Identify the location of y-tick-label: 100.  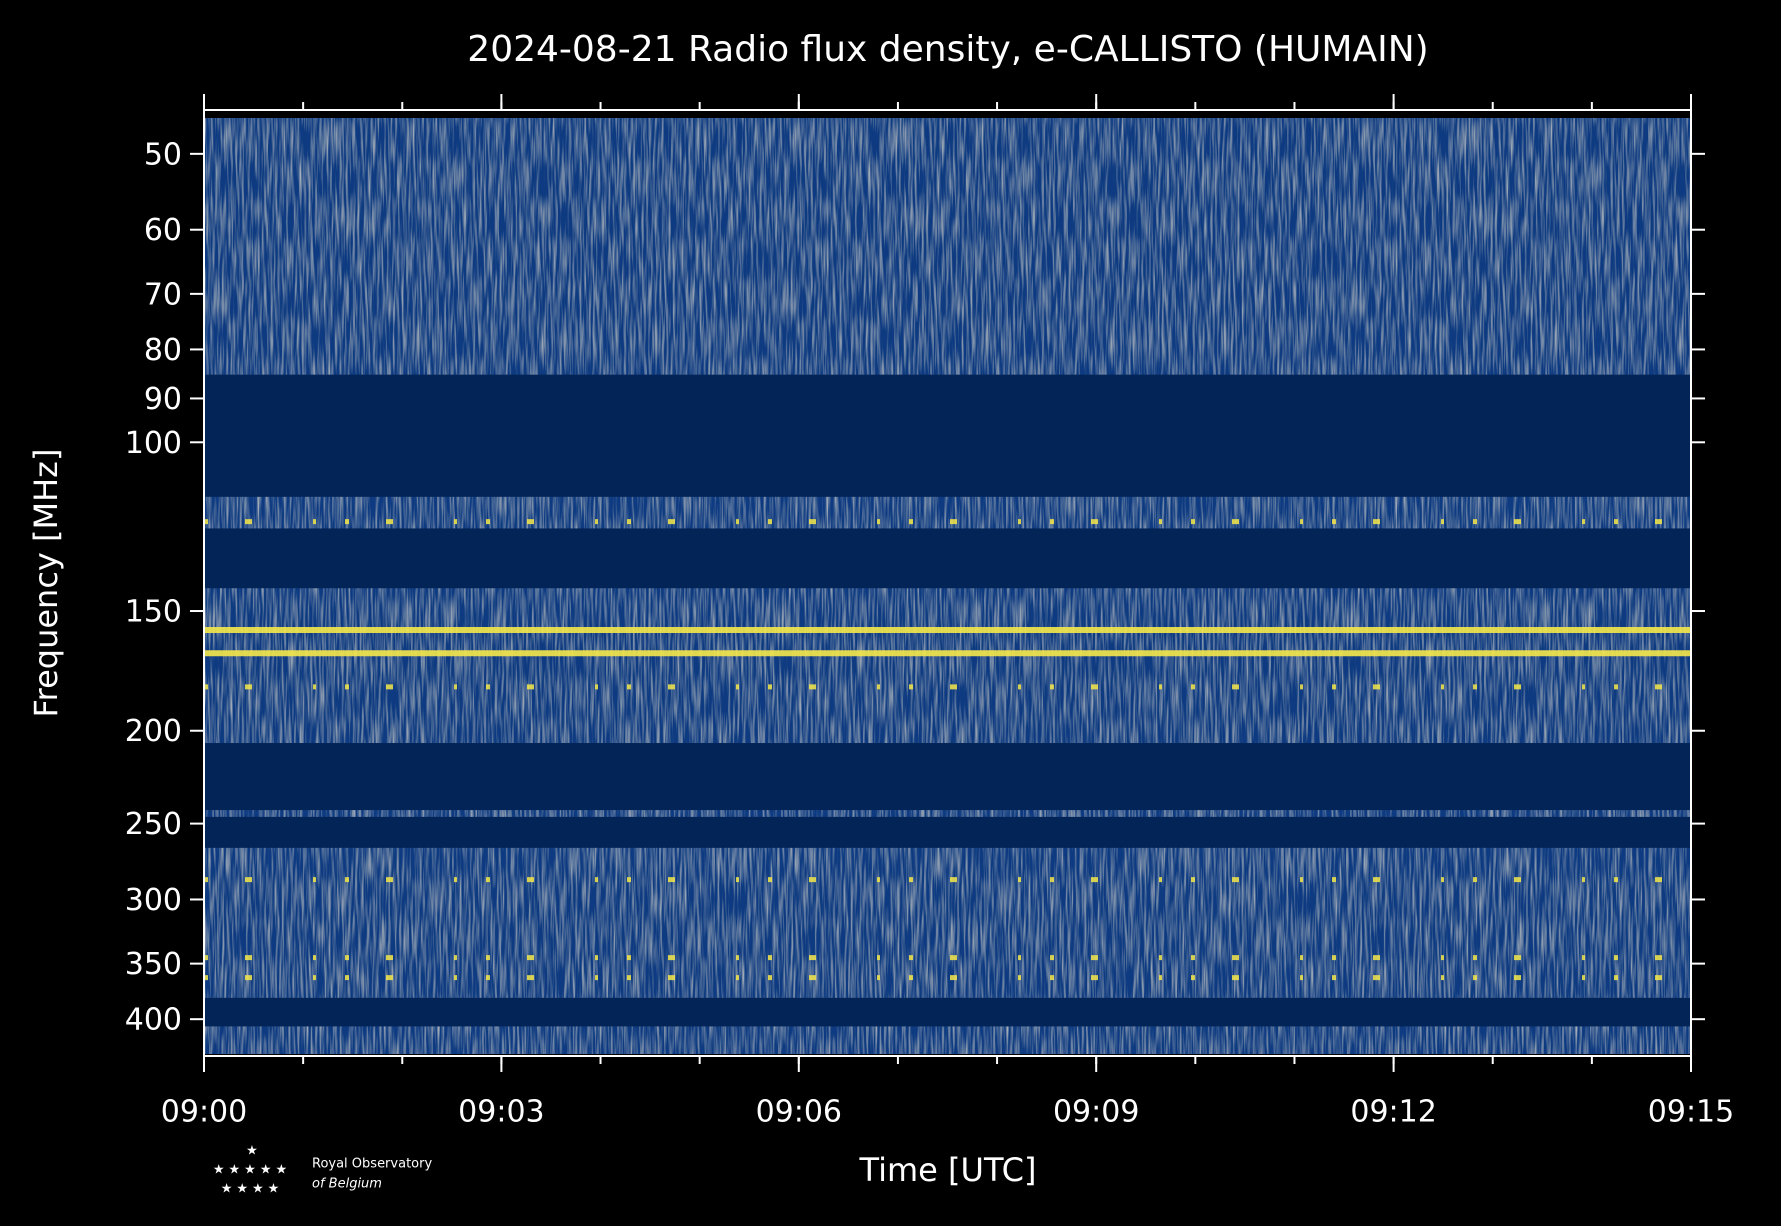
(153, 443).